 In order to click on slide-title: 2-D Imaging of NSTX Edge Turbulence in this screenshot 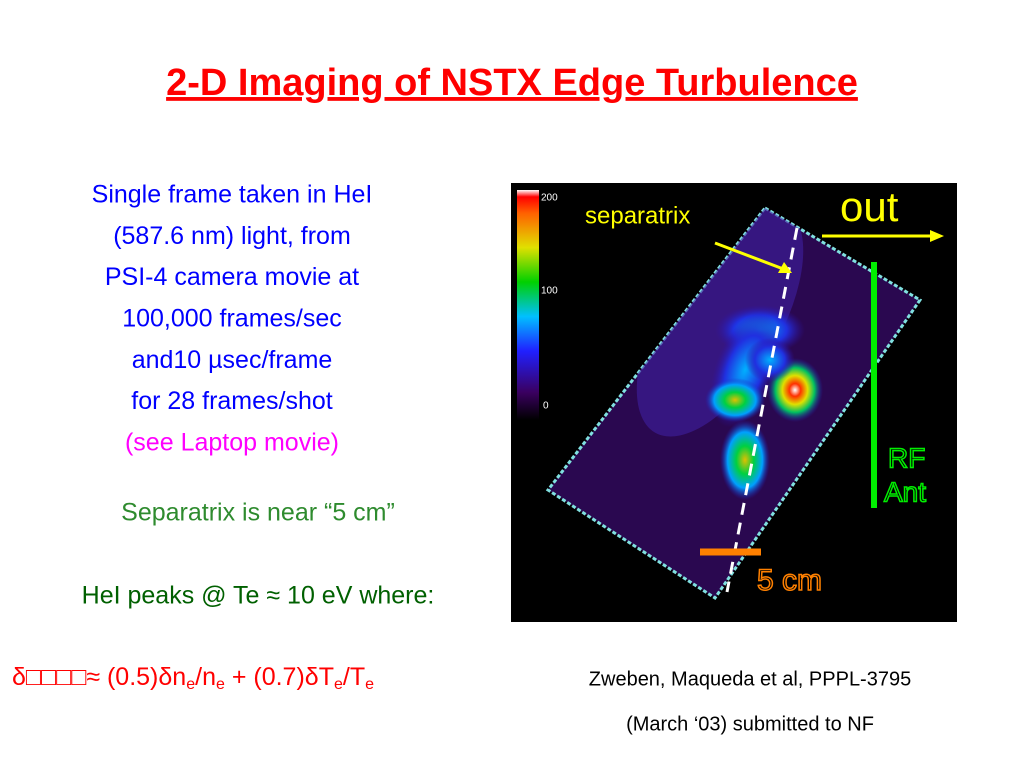, I will do `click(512, 83)`.